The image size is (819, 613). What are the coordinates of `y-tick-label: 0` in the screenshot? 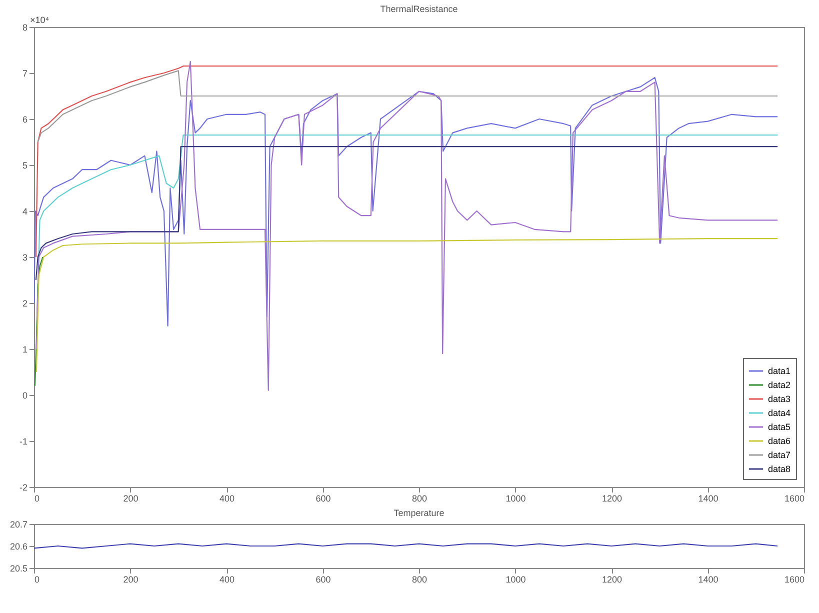 It's located at (25, 395).